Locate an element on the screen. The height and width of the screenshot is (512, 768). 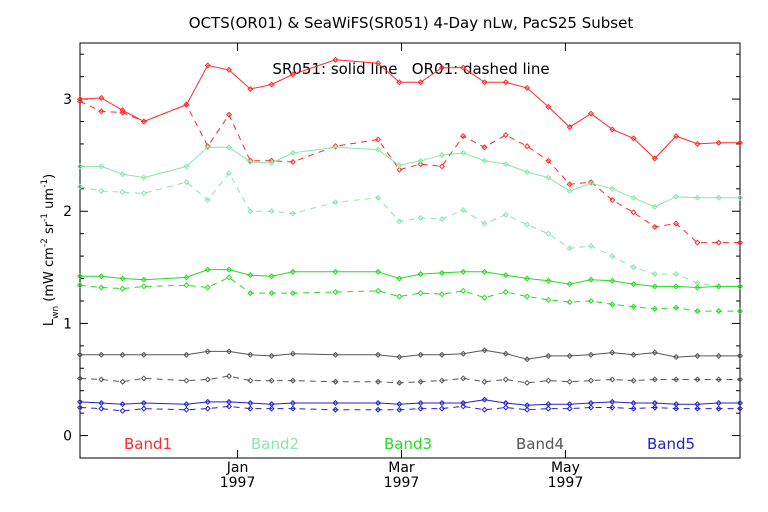
series-line-band2-sr051 is located at coordinates (410, 177).